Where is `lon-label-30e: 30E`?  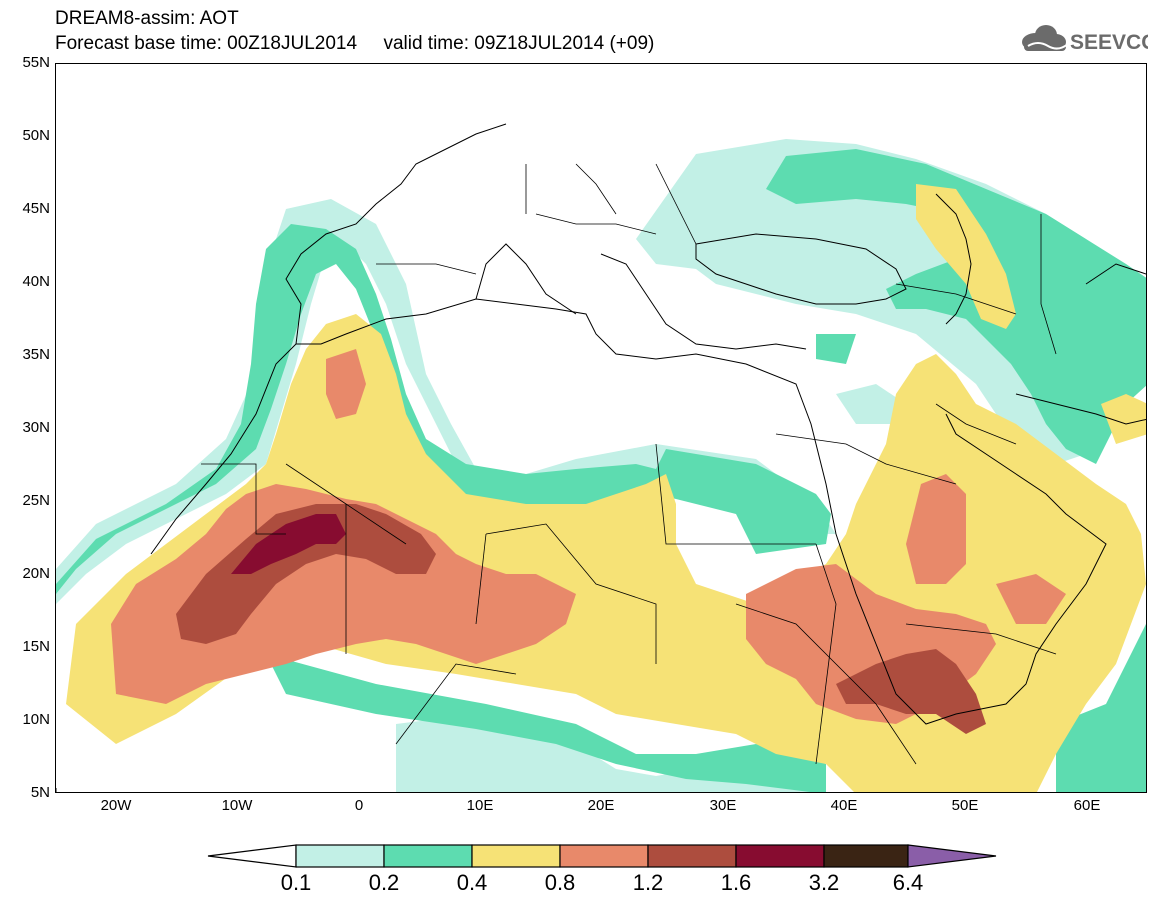 lon-label-30e: 30E is located at coordinates (723, 805).